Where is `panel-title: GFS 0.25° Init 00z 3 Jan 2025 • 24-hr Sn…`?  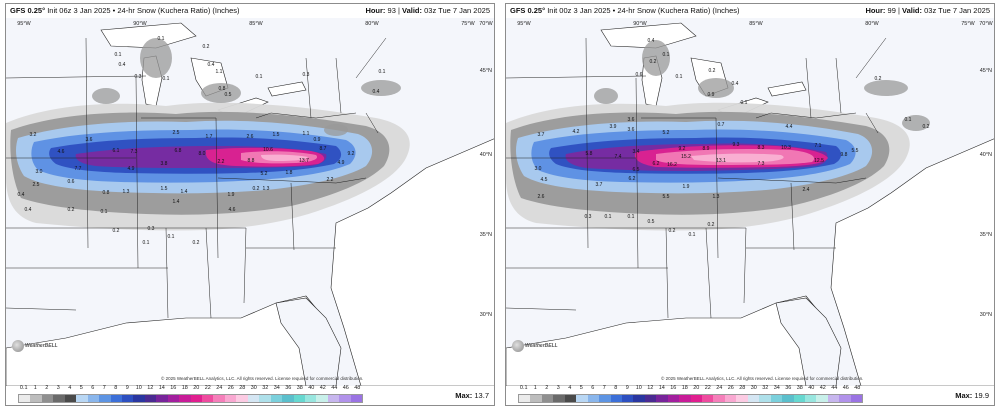 panel-title: GFS 0.25° Init 00z 3 Jan 2025 • 24-hr Sn… is located at coordinates (625, 10).